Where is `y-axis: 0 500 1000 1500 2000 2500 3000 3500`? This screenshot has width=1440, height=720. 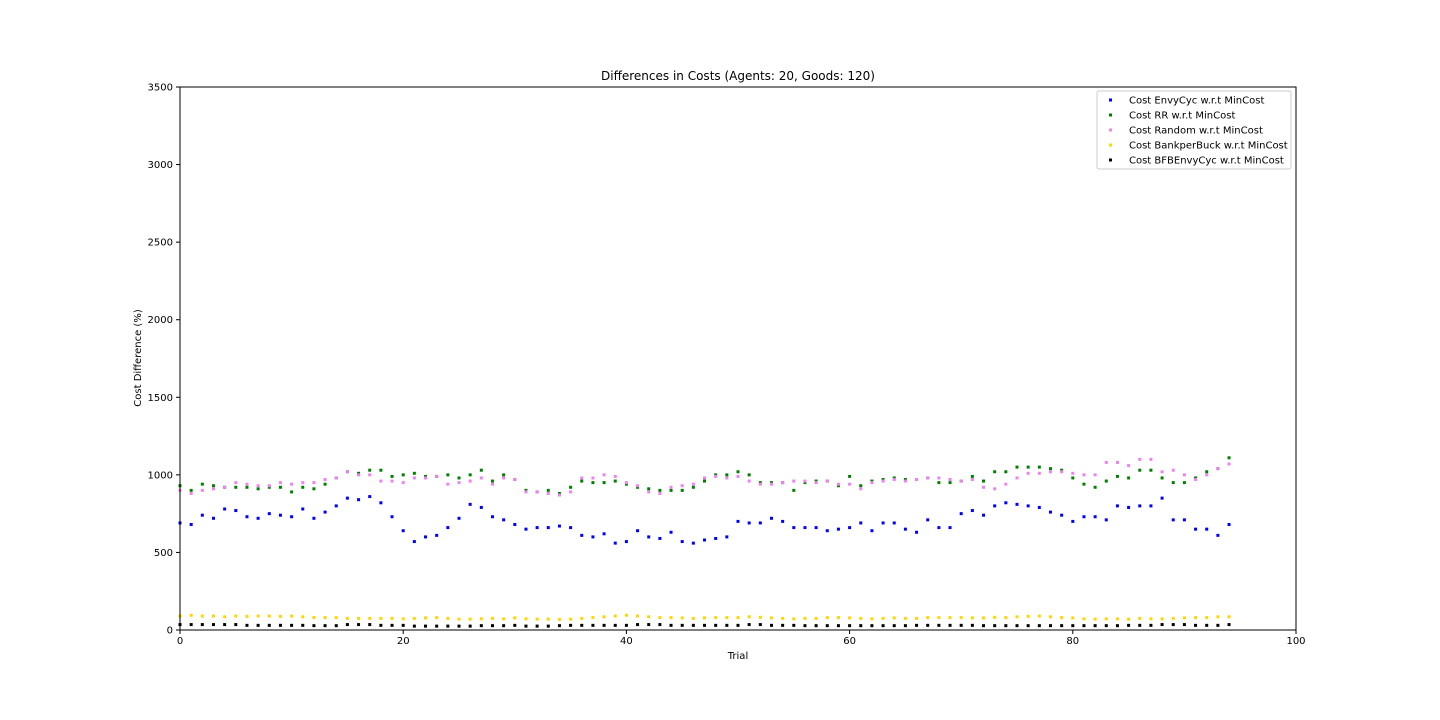
y-axis: 0 500 1000 1500 2000 2500 3000 3500 is located at coordinates (164, 360).